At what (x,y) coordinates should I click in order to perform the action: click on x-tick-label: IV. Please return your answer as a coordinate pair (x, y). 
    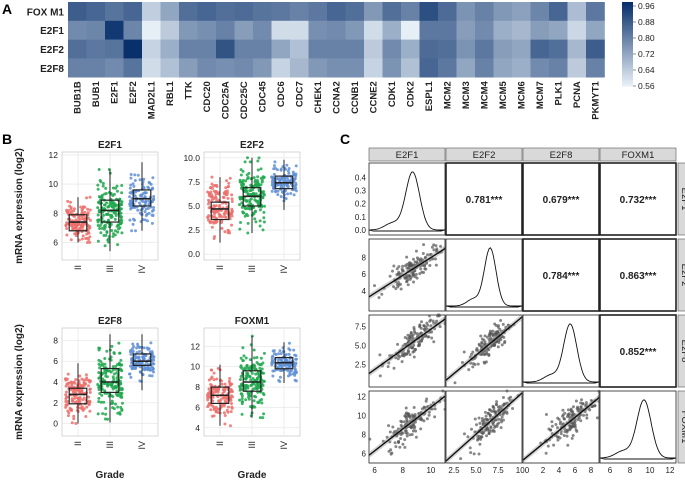
    Looking at the image, I should click on (142, 445).